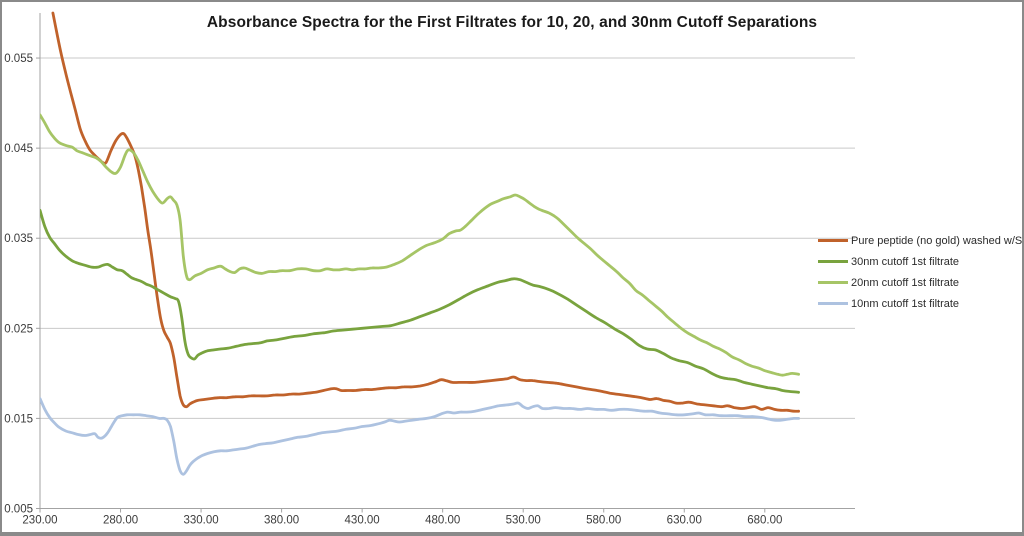 This screenshot has height=536, width=1024. I want to click on legend-label: 20nm cutoff 1st filtrate, so click(905, 282).